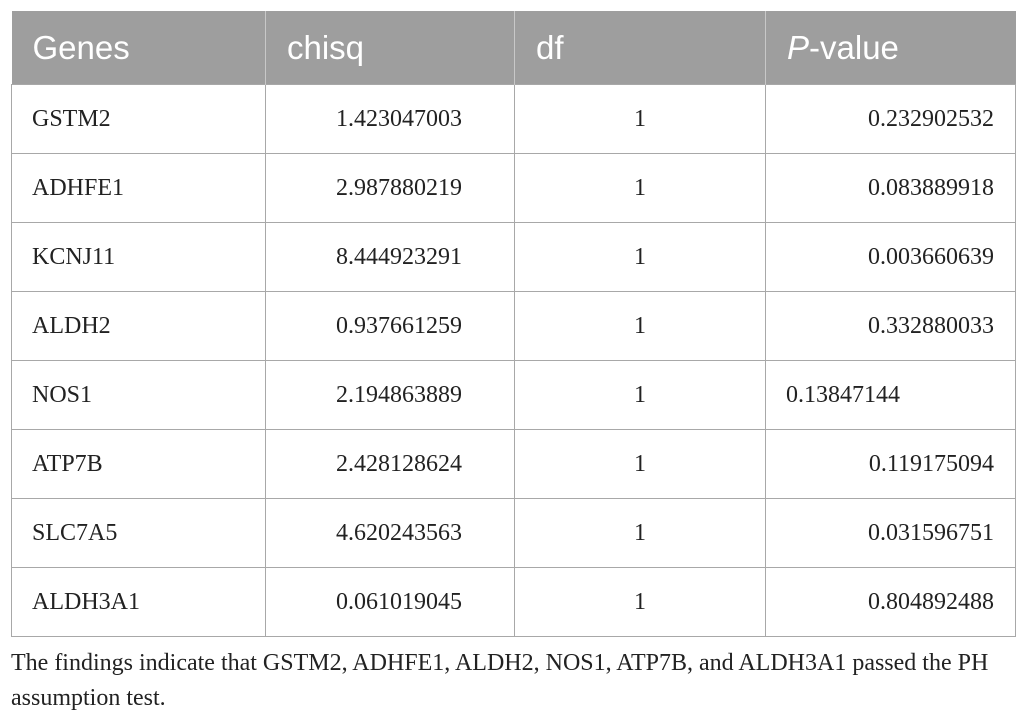  What do you see at coordinates (390, 257) in the screenshot?
I see `table-cell: 8.444923291` at bounding box center [390, 257].